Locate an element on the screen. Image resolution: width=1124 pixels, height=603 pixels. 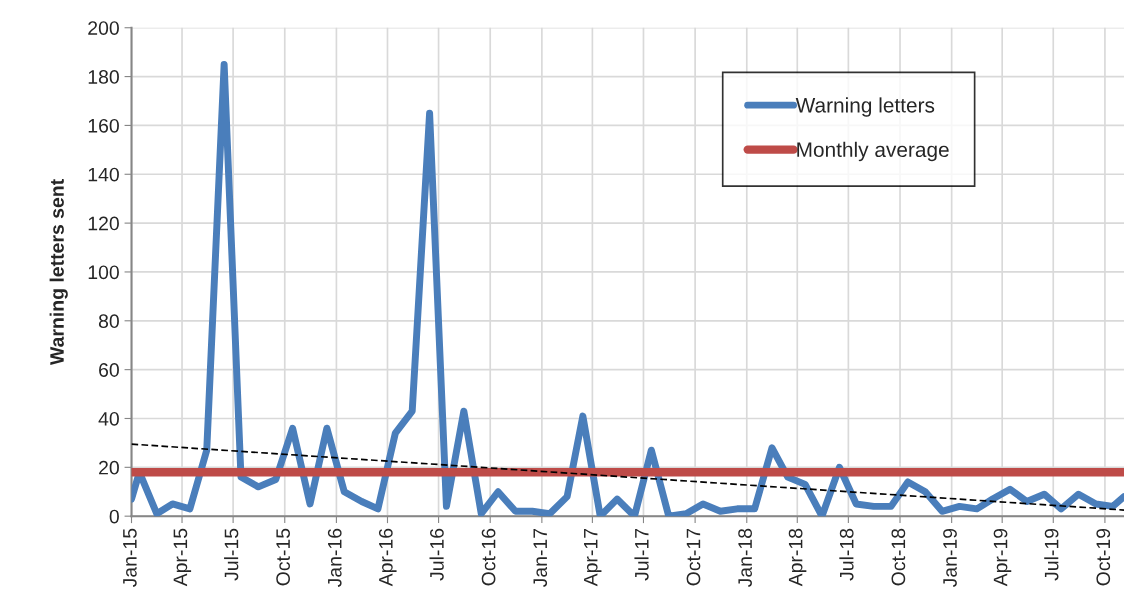
y-tick-label: 120 is located at coordinates (103, 223).